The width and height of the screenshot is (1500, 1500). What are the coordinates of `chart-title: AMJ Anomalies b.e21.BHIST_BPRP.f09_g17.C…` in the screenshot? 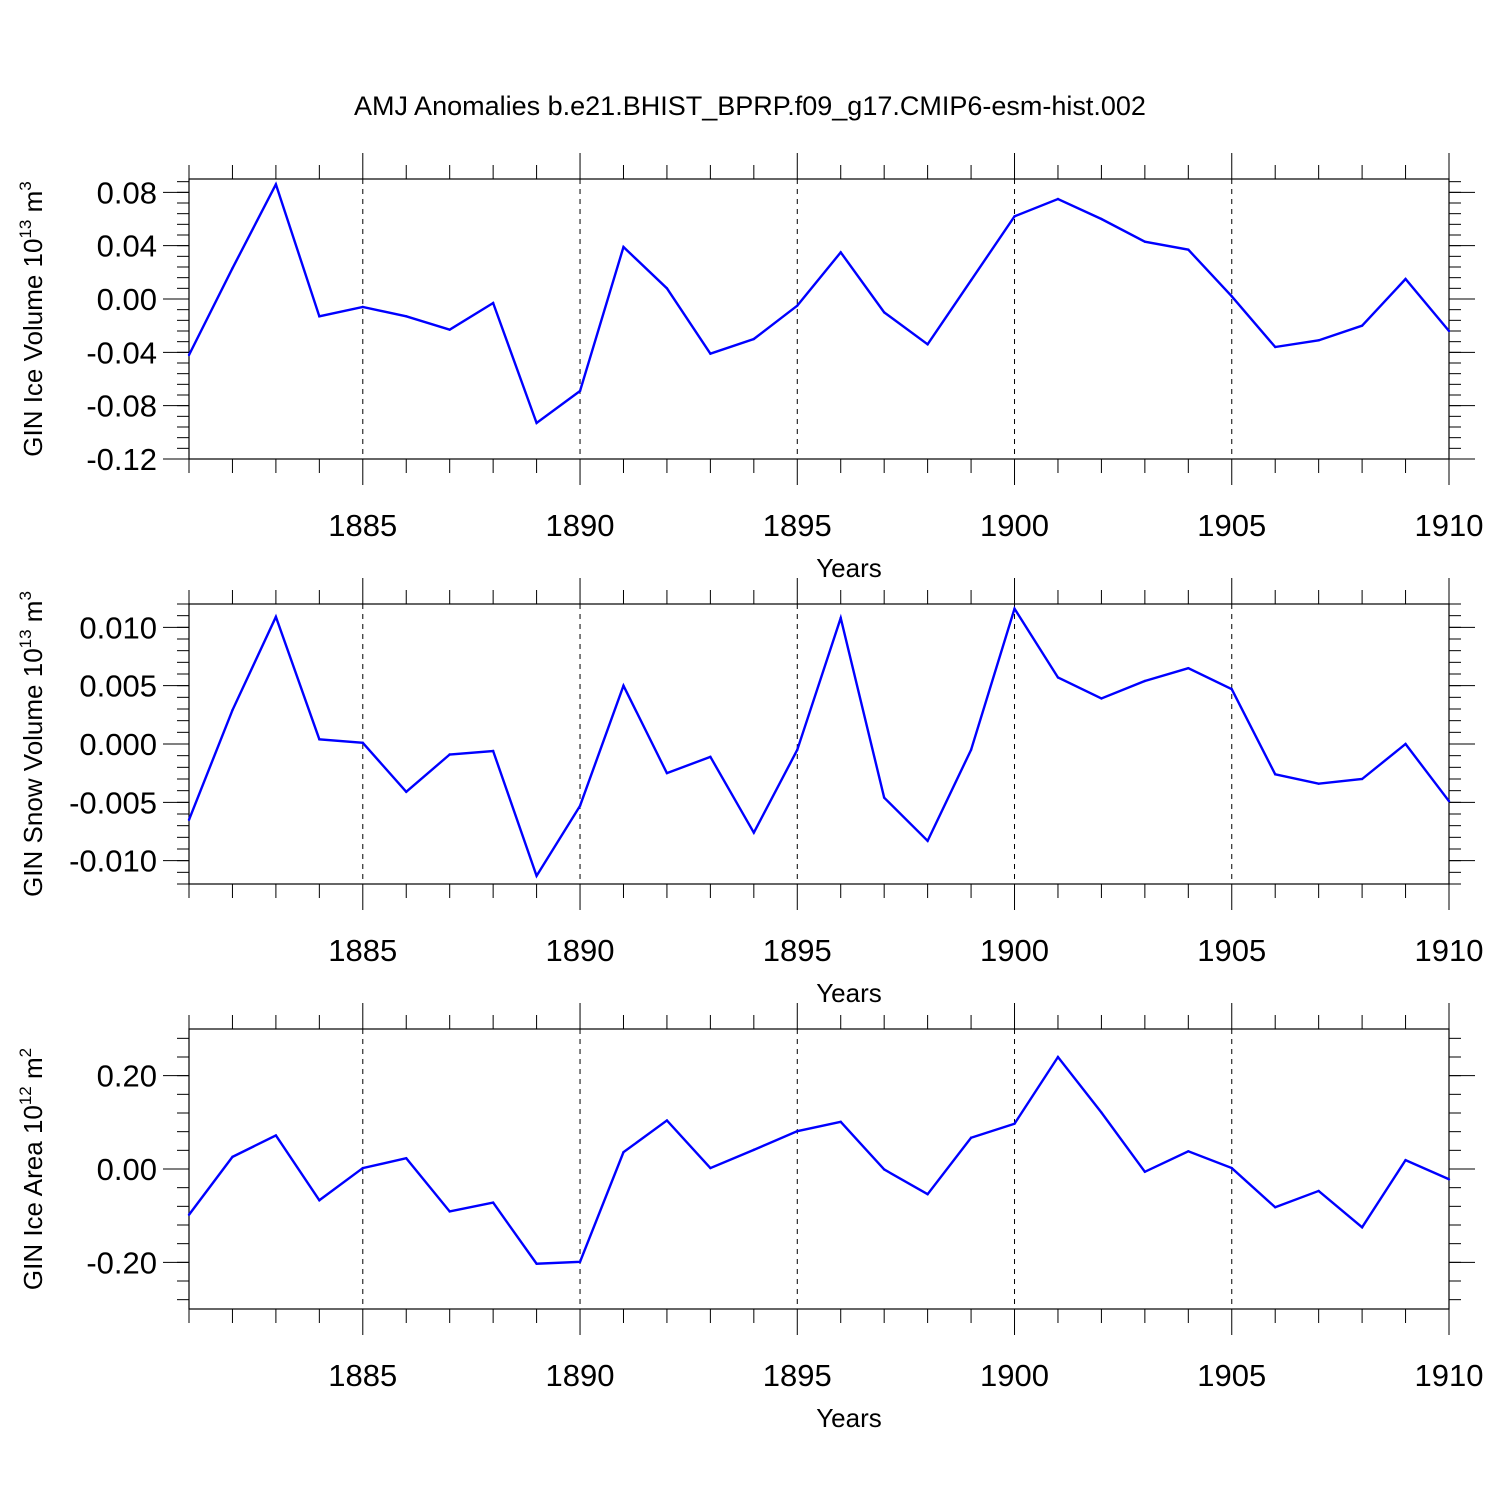 It's located at (750, 106).